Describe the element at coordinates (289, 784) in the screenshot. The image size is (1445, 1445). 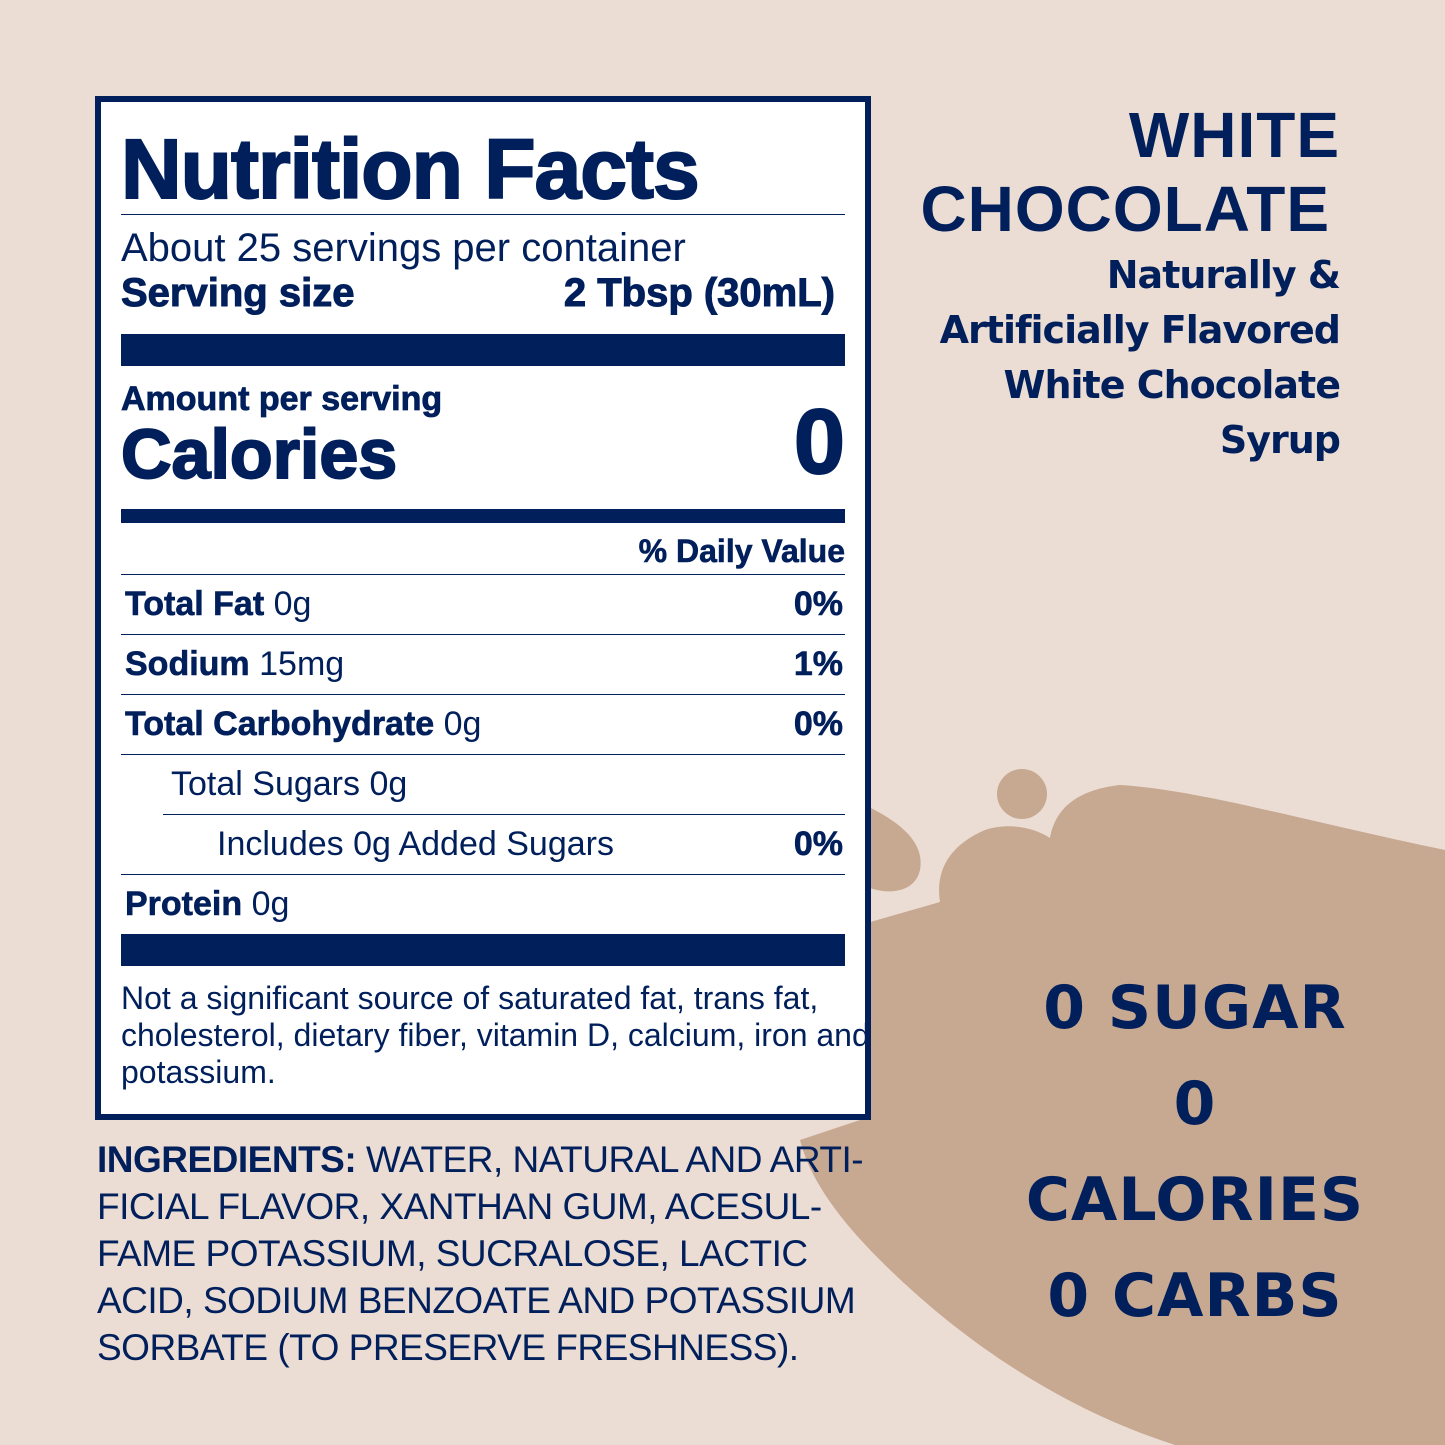
I see `nutrient-name: Total Sugars 0g` at that location.